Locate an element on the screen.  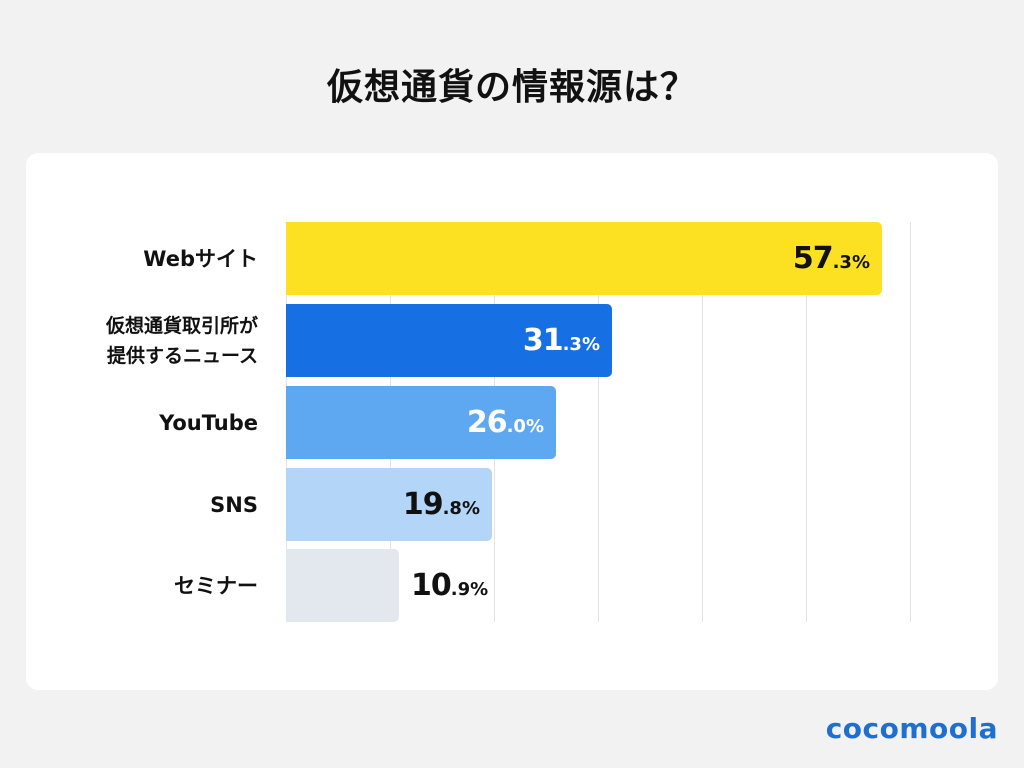
bar-row: 19.8% is located at coordinates (598, 504).